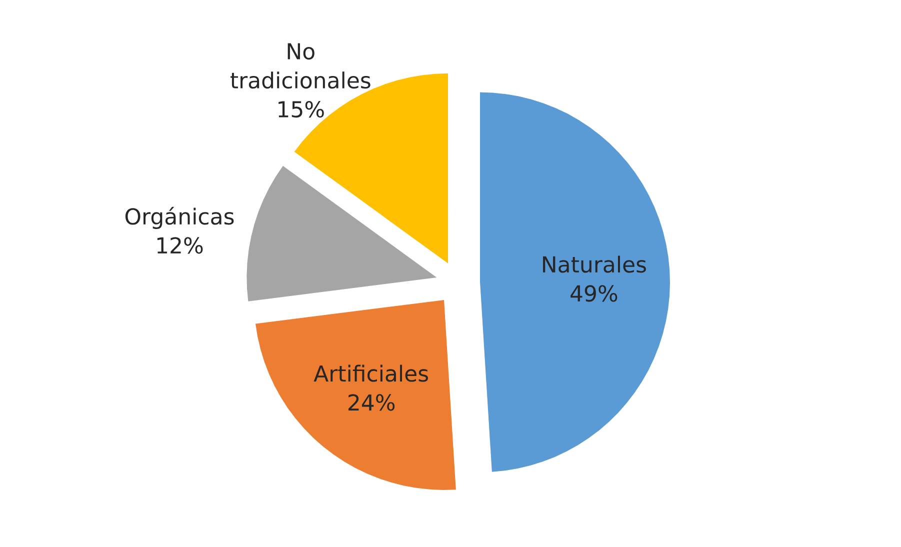 The height and width of the screenshot is (547, 901). Describe the element at coordinates (594, 293) in the screenshot. I see `data-label: 49%` at that location.